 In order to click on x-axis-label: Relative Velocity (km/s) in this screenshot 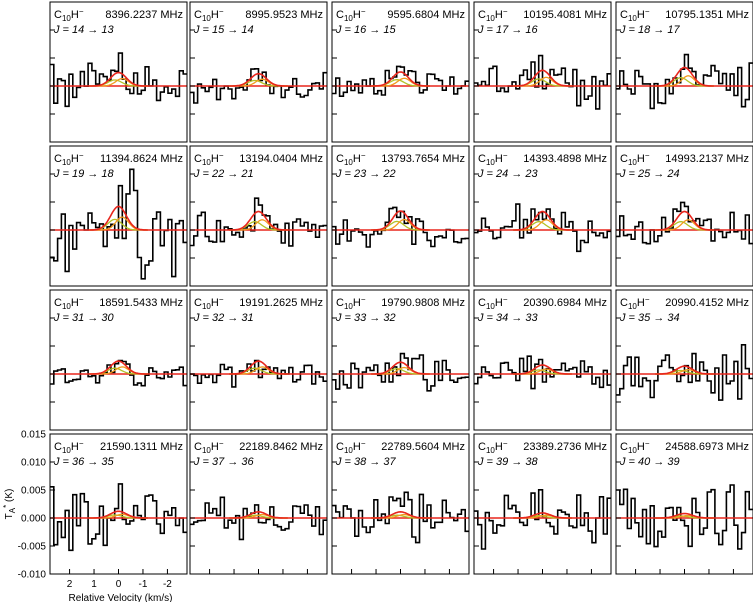, I will do `click(121, 597)`.